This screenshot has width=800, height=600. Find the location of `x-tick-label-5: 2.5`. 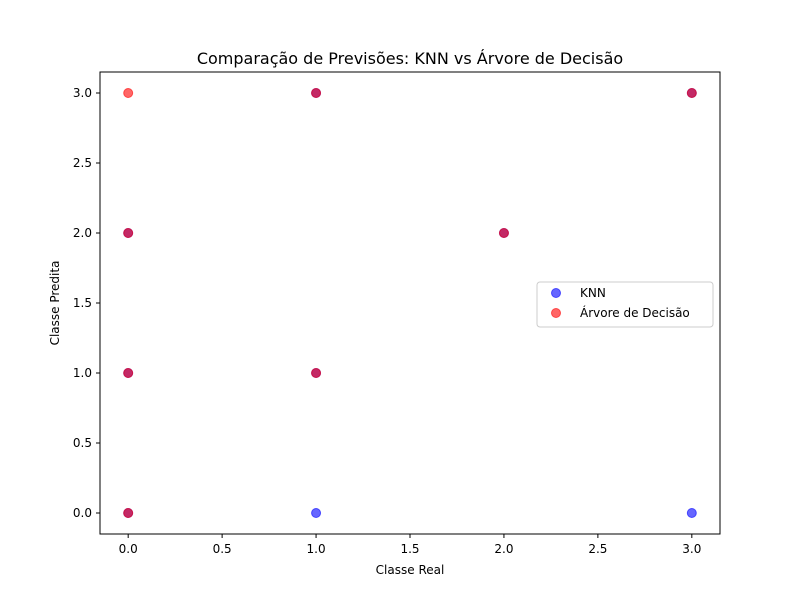

x-tick-label-5: 2.5 is located at coordinates (597, 549).